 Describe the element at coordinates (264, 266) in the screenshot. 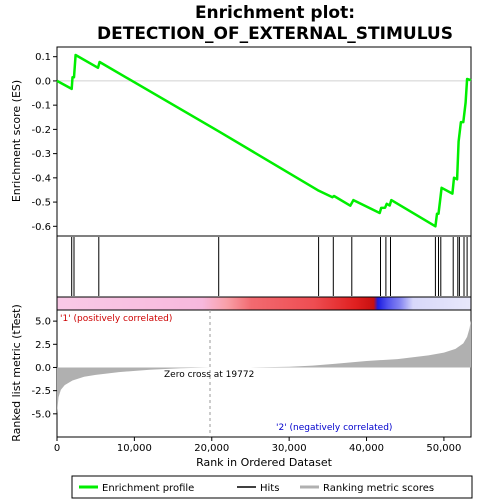

I see `hits-frame` at that location.